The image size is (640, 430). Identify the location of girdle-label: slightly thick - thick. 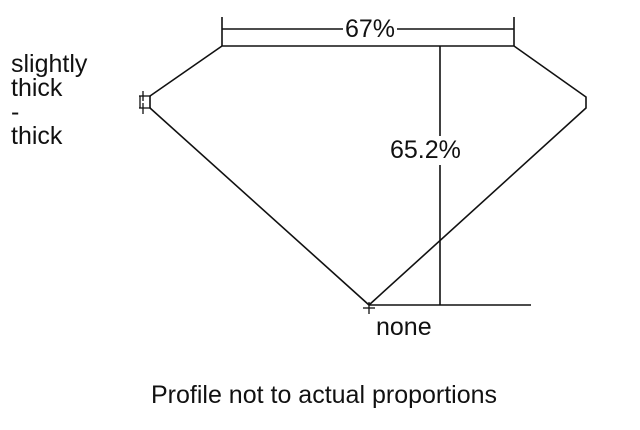
(49, 100).